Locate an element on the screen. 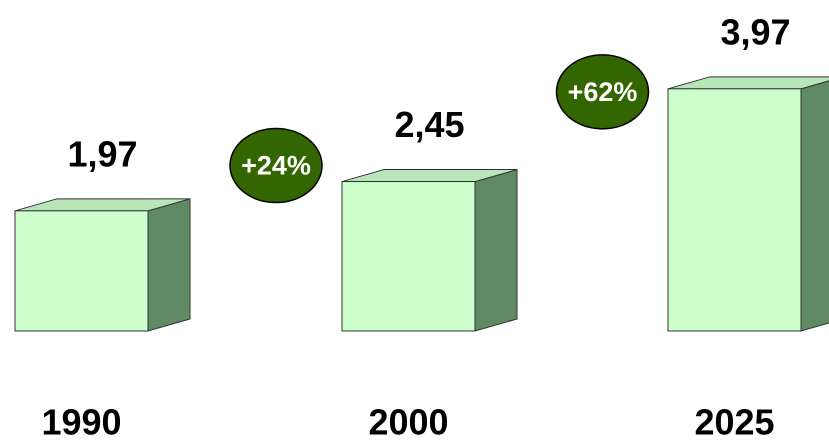  value-label: 2,45 is located at coordinates (429, 124).